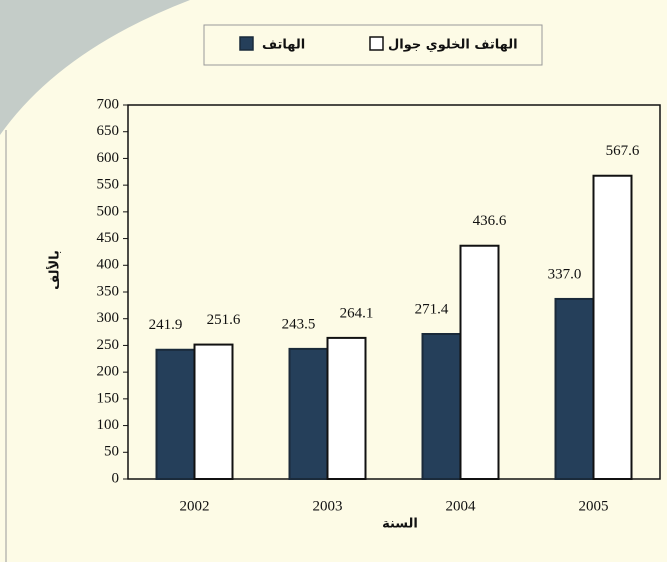 This screenshot has height=562, width=667. Describe the element at coordinates (108, 185) in the screenshot. I see `y-tick-label: 550` at that location.